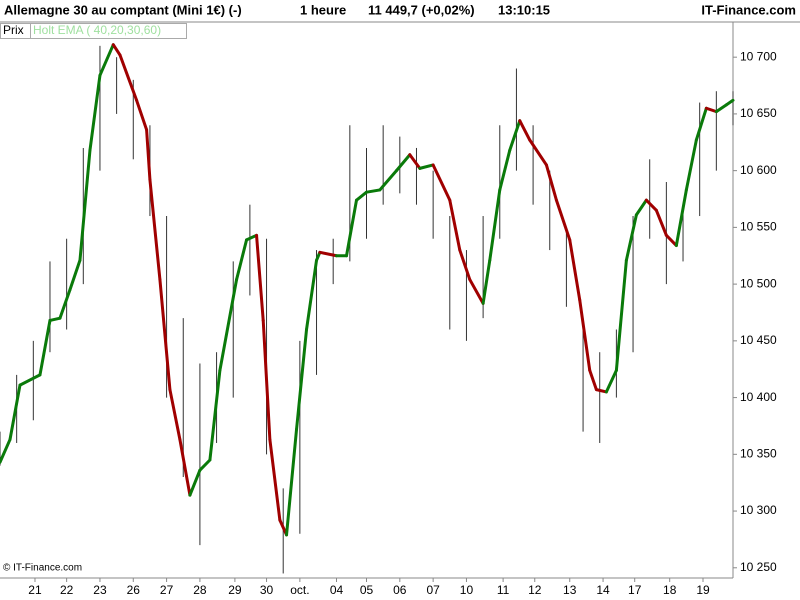  What do you see at coordinates (635, 590) in the screenshot?
I see `x-tick-label: 17` at bounding box center [635, 590].